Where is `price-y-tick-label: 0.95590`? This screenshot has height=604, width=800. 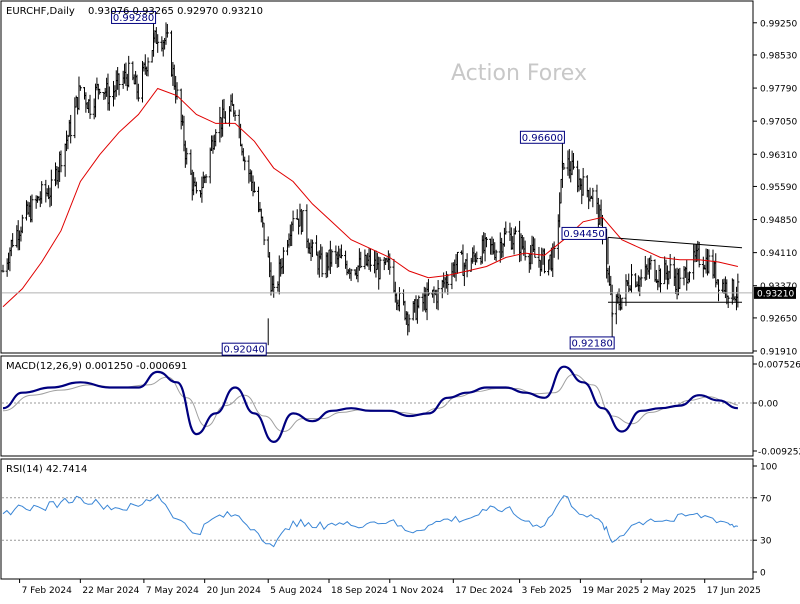
price-y-tick-label: 0.95590 is located at coordinates (778, 188).